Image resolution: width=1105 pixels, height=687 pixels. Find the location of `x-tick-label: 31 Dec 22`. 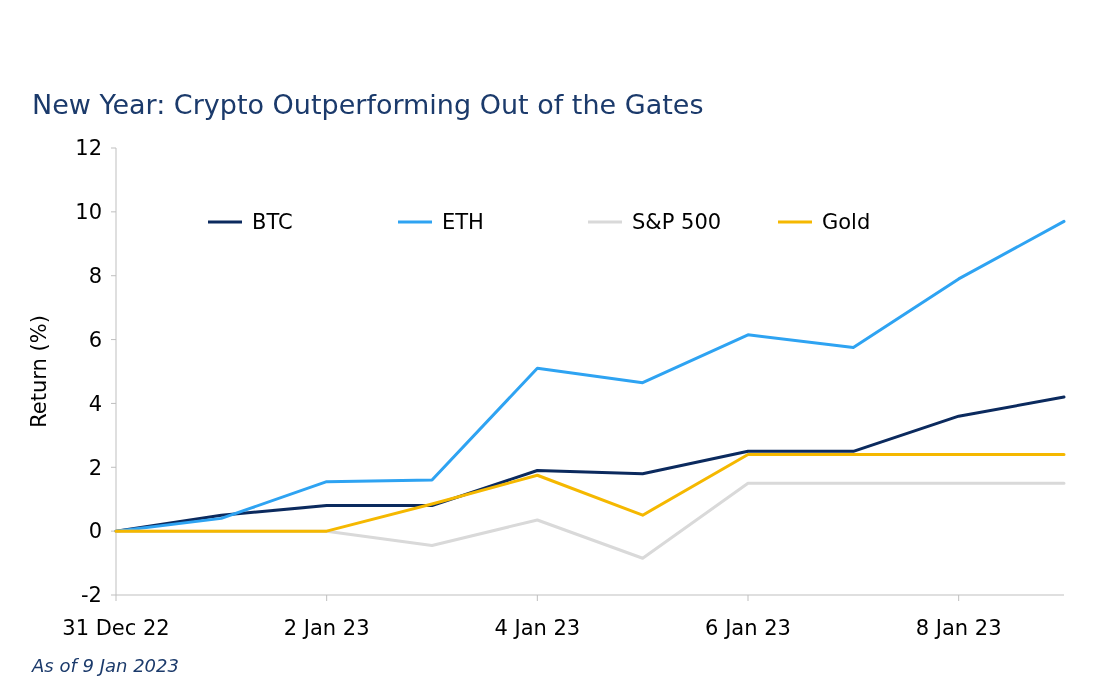

x-tick-label: 31 Dec 22 is located at coordinates (116, 628).